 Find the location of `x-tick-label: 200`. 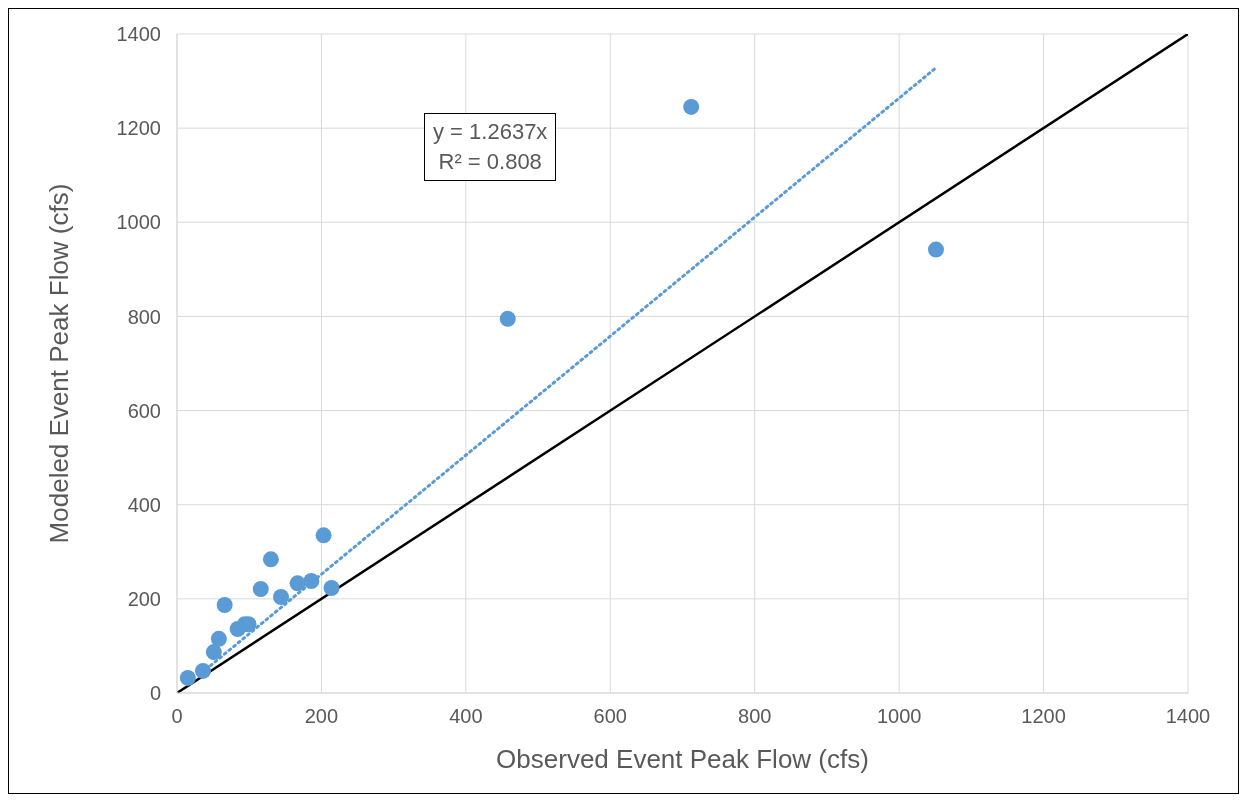

x-tick-label: 200 is located at coordinates (321, 716).